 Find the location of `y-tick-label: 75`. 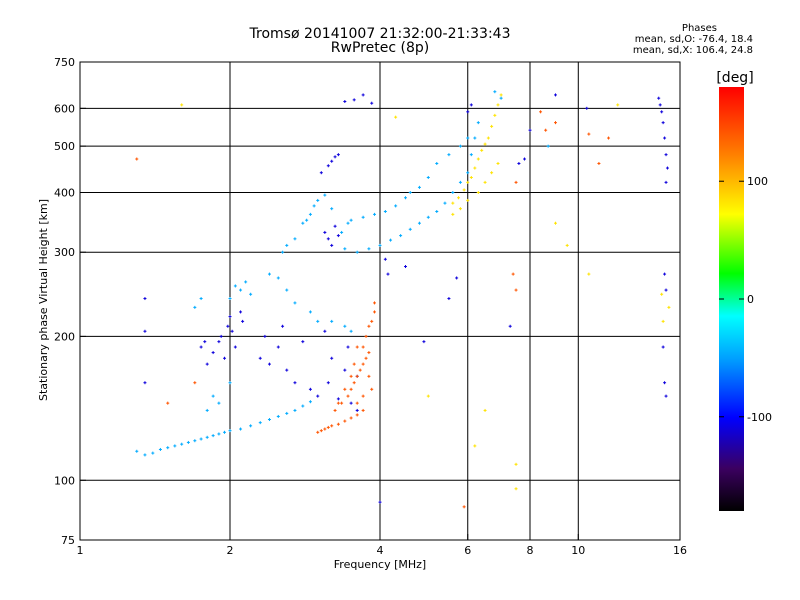

y-tick-label: 75 is located at coordinates (68, 540).